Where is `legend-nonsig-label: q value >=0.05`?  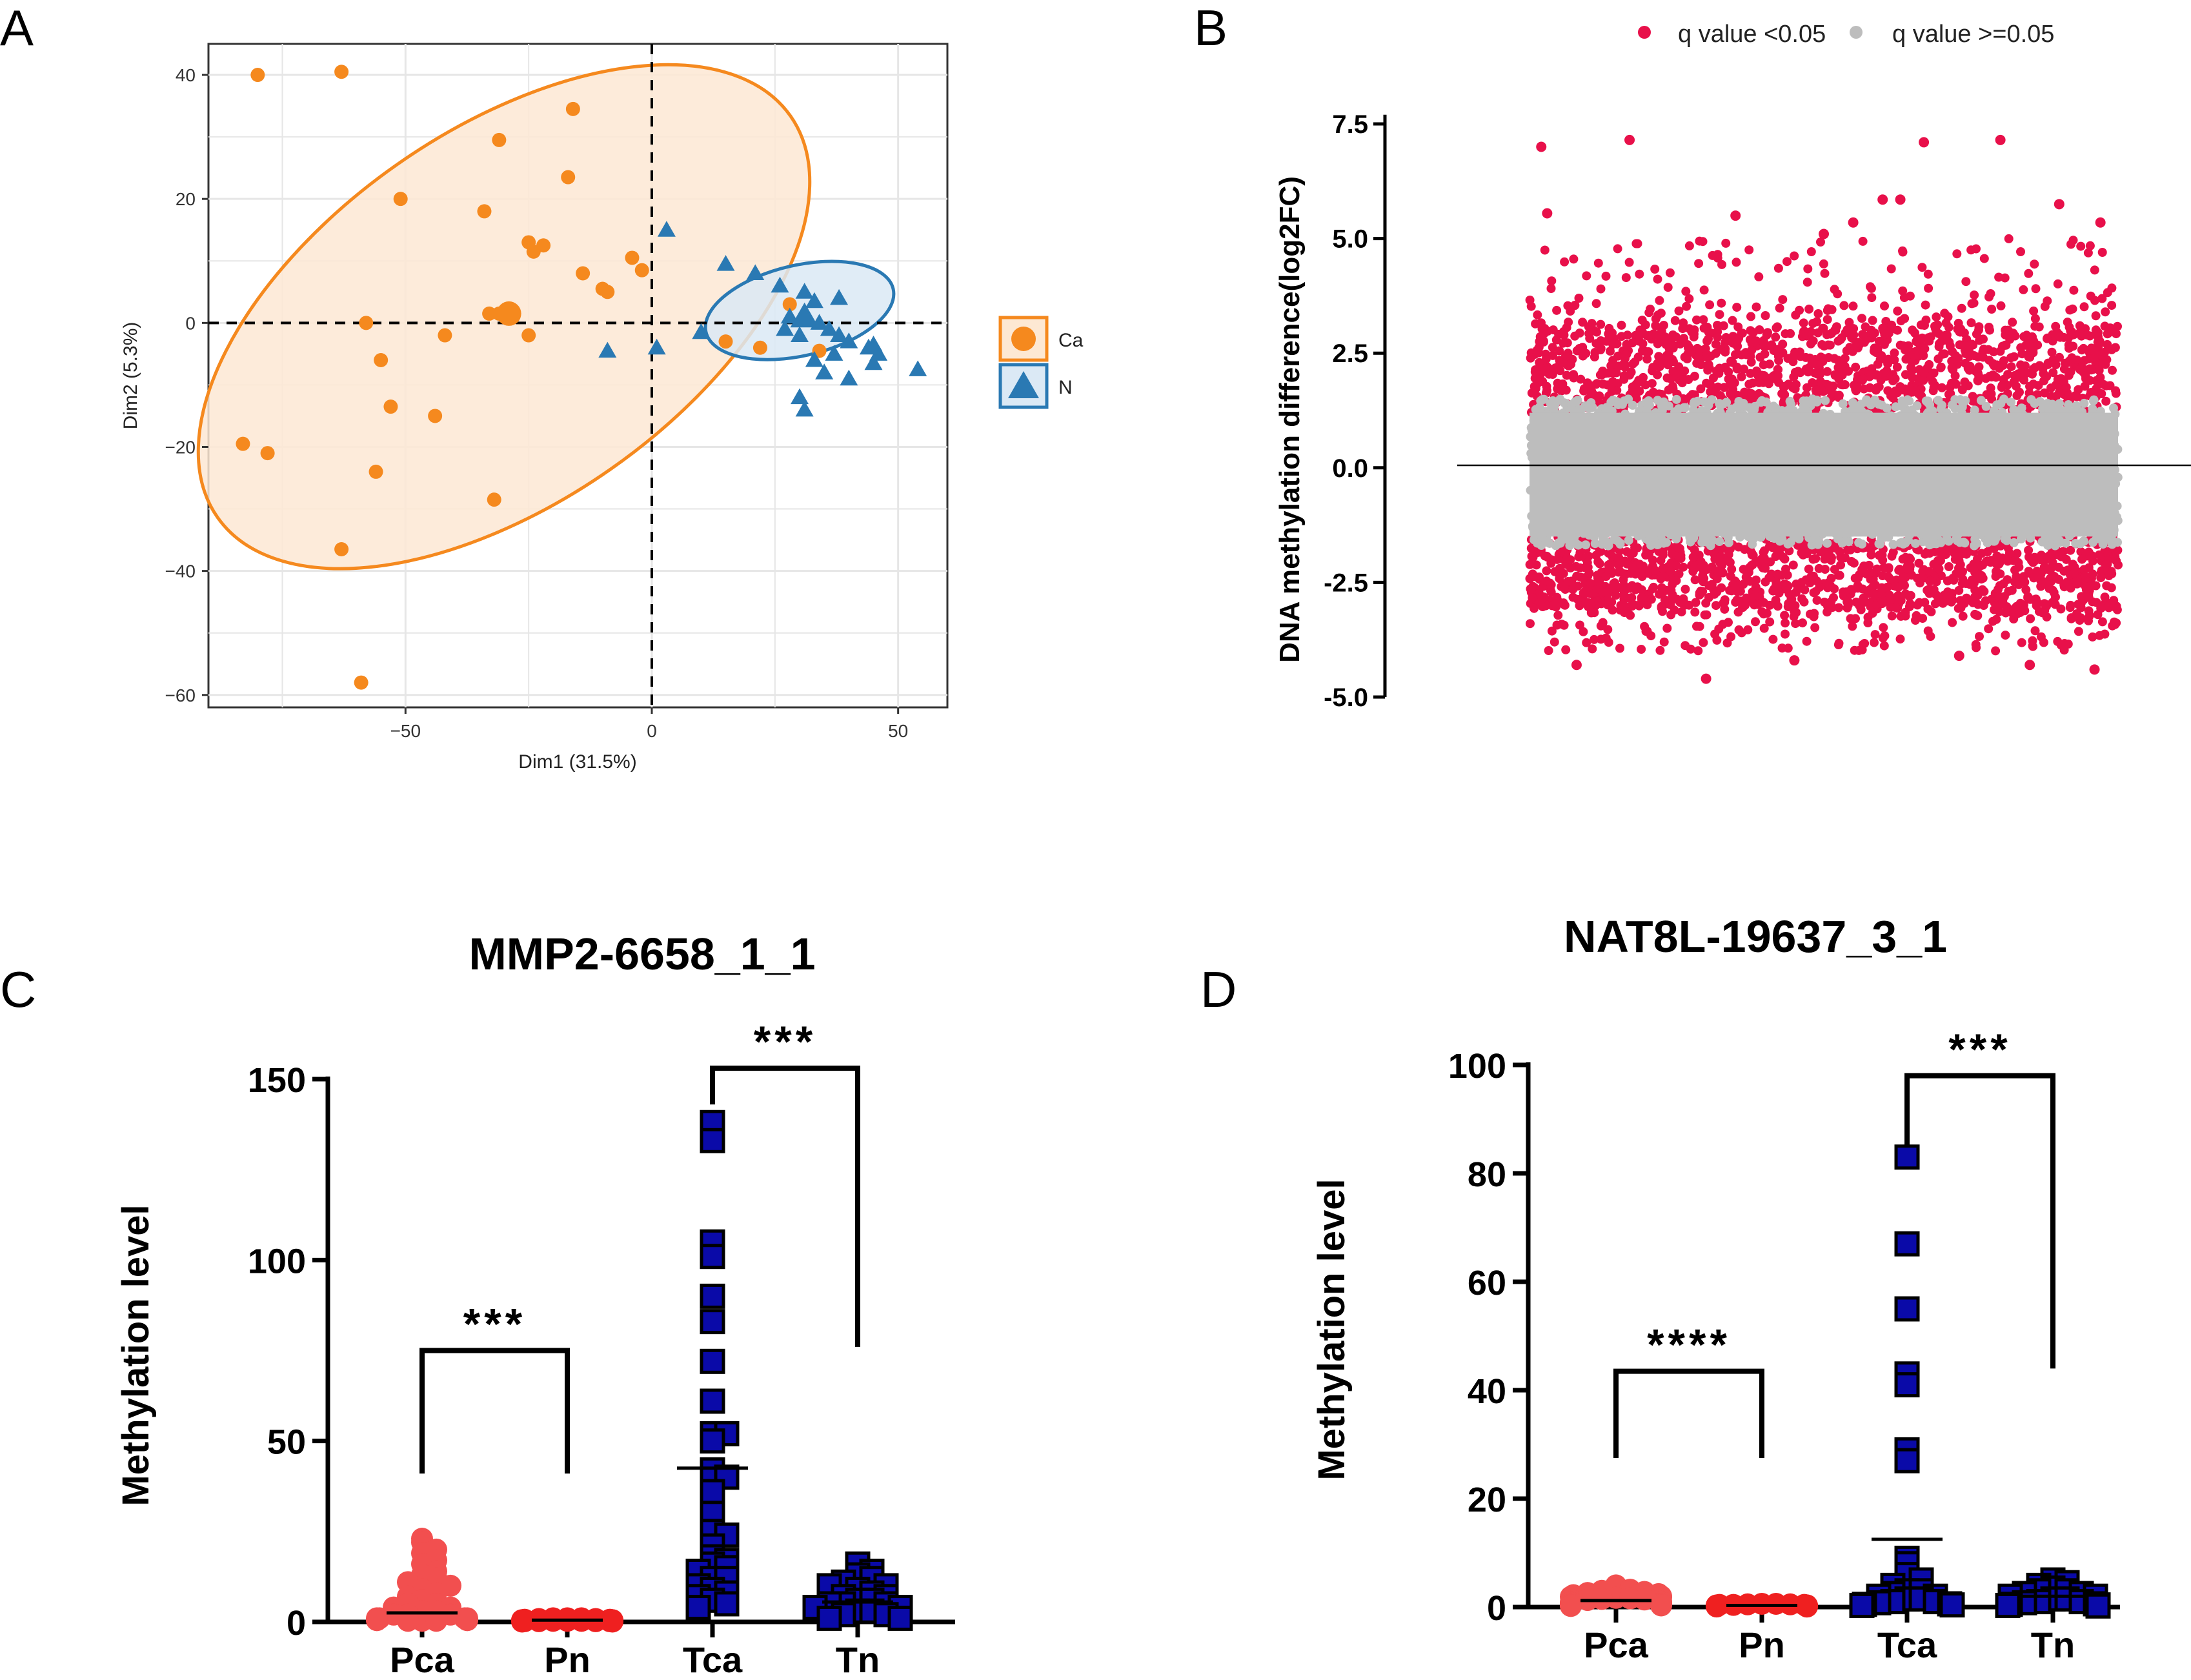
legend-nonsig-label: q value >=0.05 is located at coordinates (1973, 34).